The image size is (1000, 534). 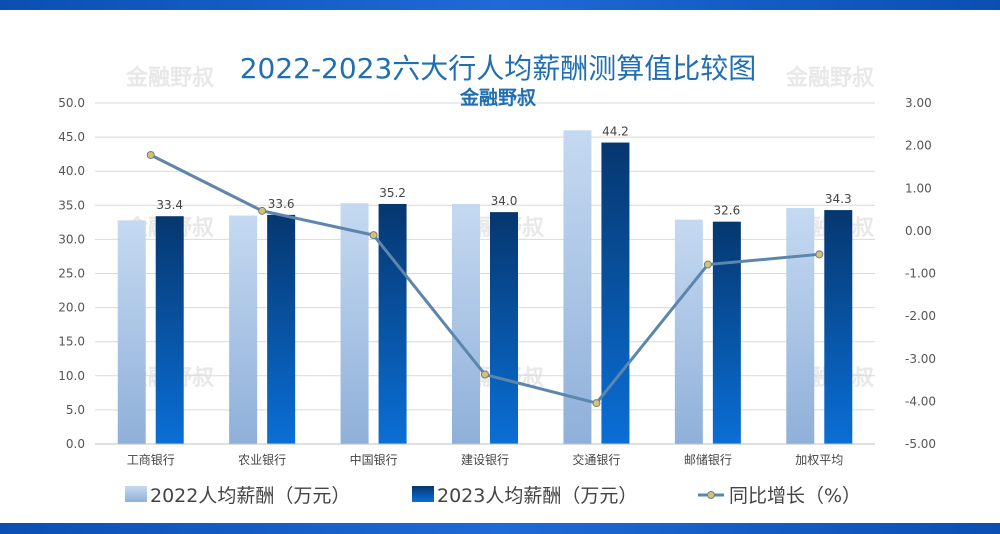 What do you see at coordinates (795, 496) in the screenshot?
I see `legend-label-growth: 同比增长（%）` at bounding box center [795, 496].